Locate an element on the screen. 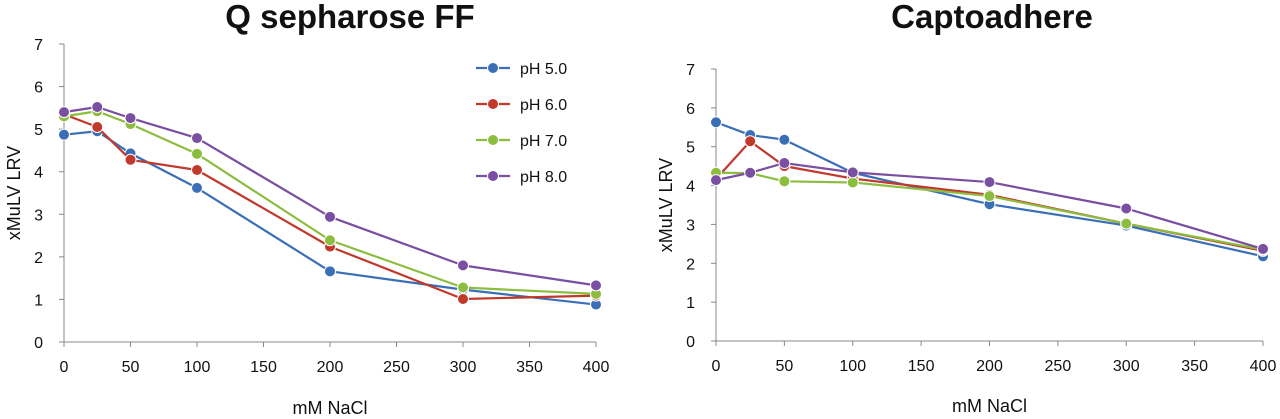 This screenshot has height=419, width=1280. legend-label-ph-7-0: pH 7.0 is located at coordinates (543, 141).